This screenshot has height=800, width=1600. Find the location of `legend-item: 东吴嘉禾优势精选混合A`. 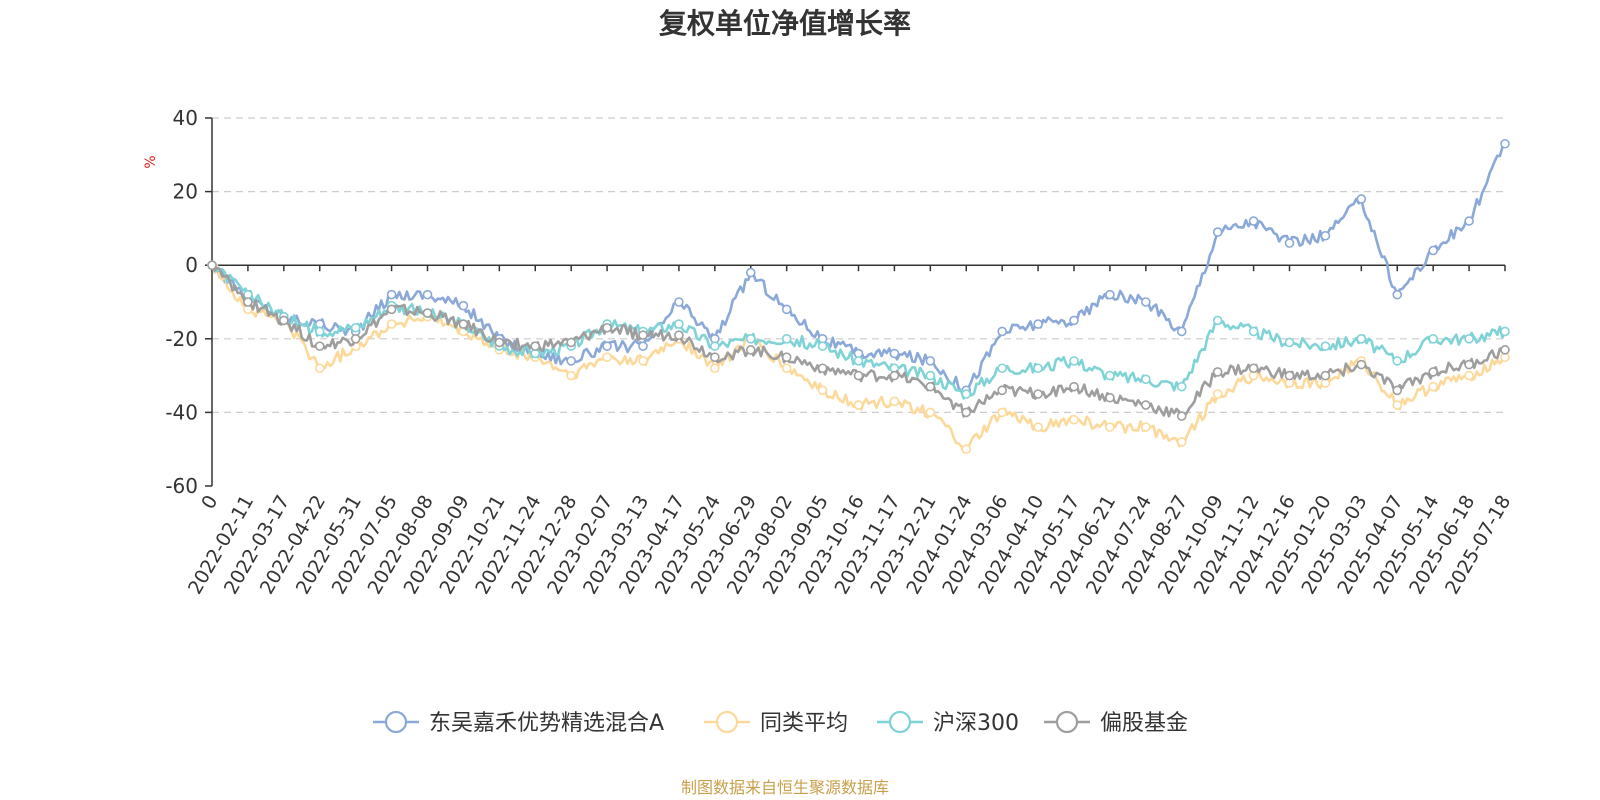

legend-item: 东吴嘉禾优势精选混合A is located at coordinates (518, 723).